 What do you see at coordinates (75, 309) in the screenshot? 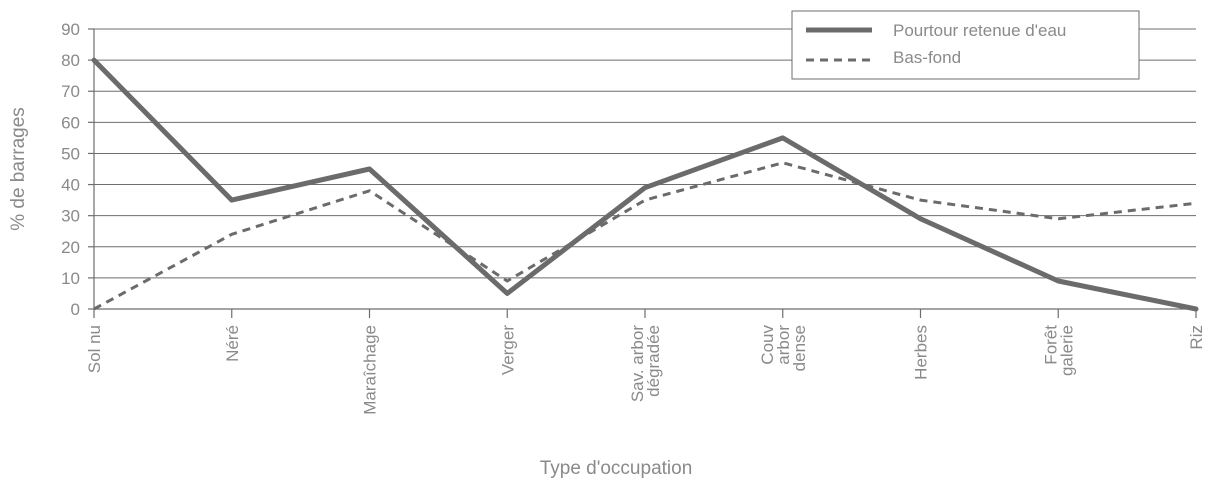
I see `y-tick-label: 0` at bounding box center [75, 309].